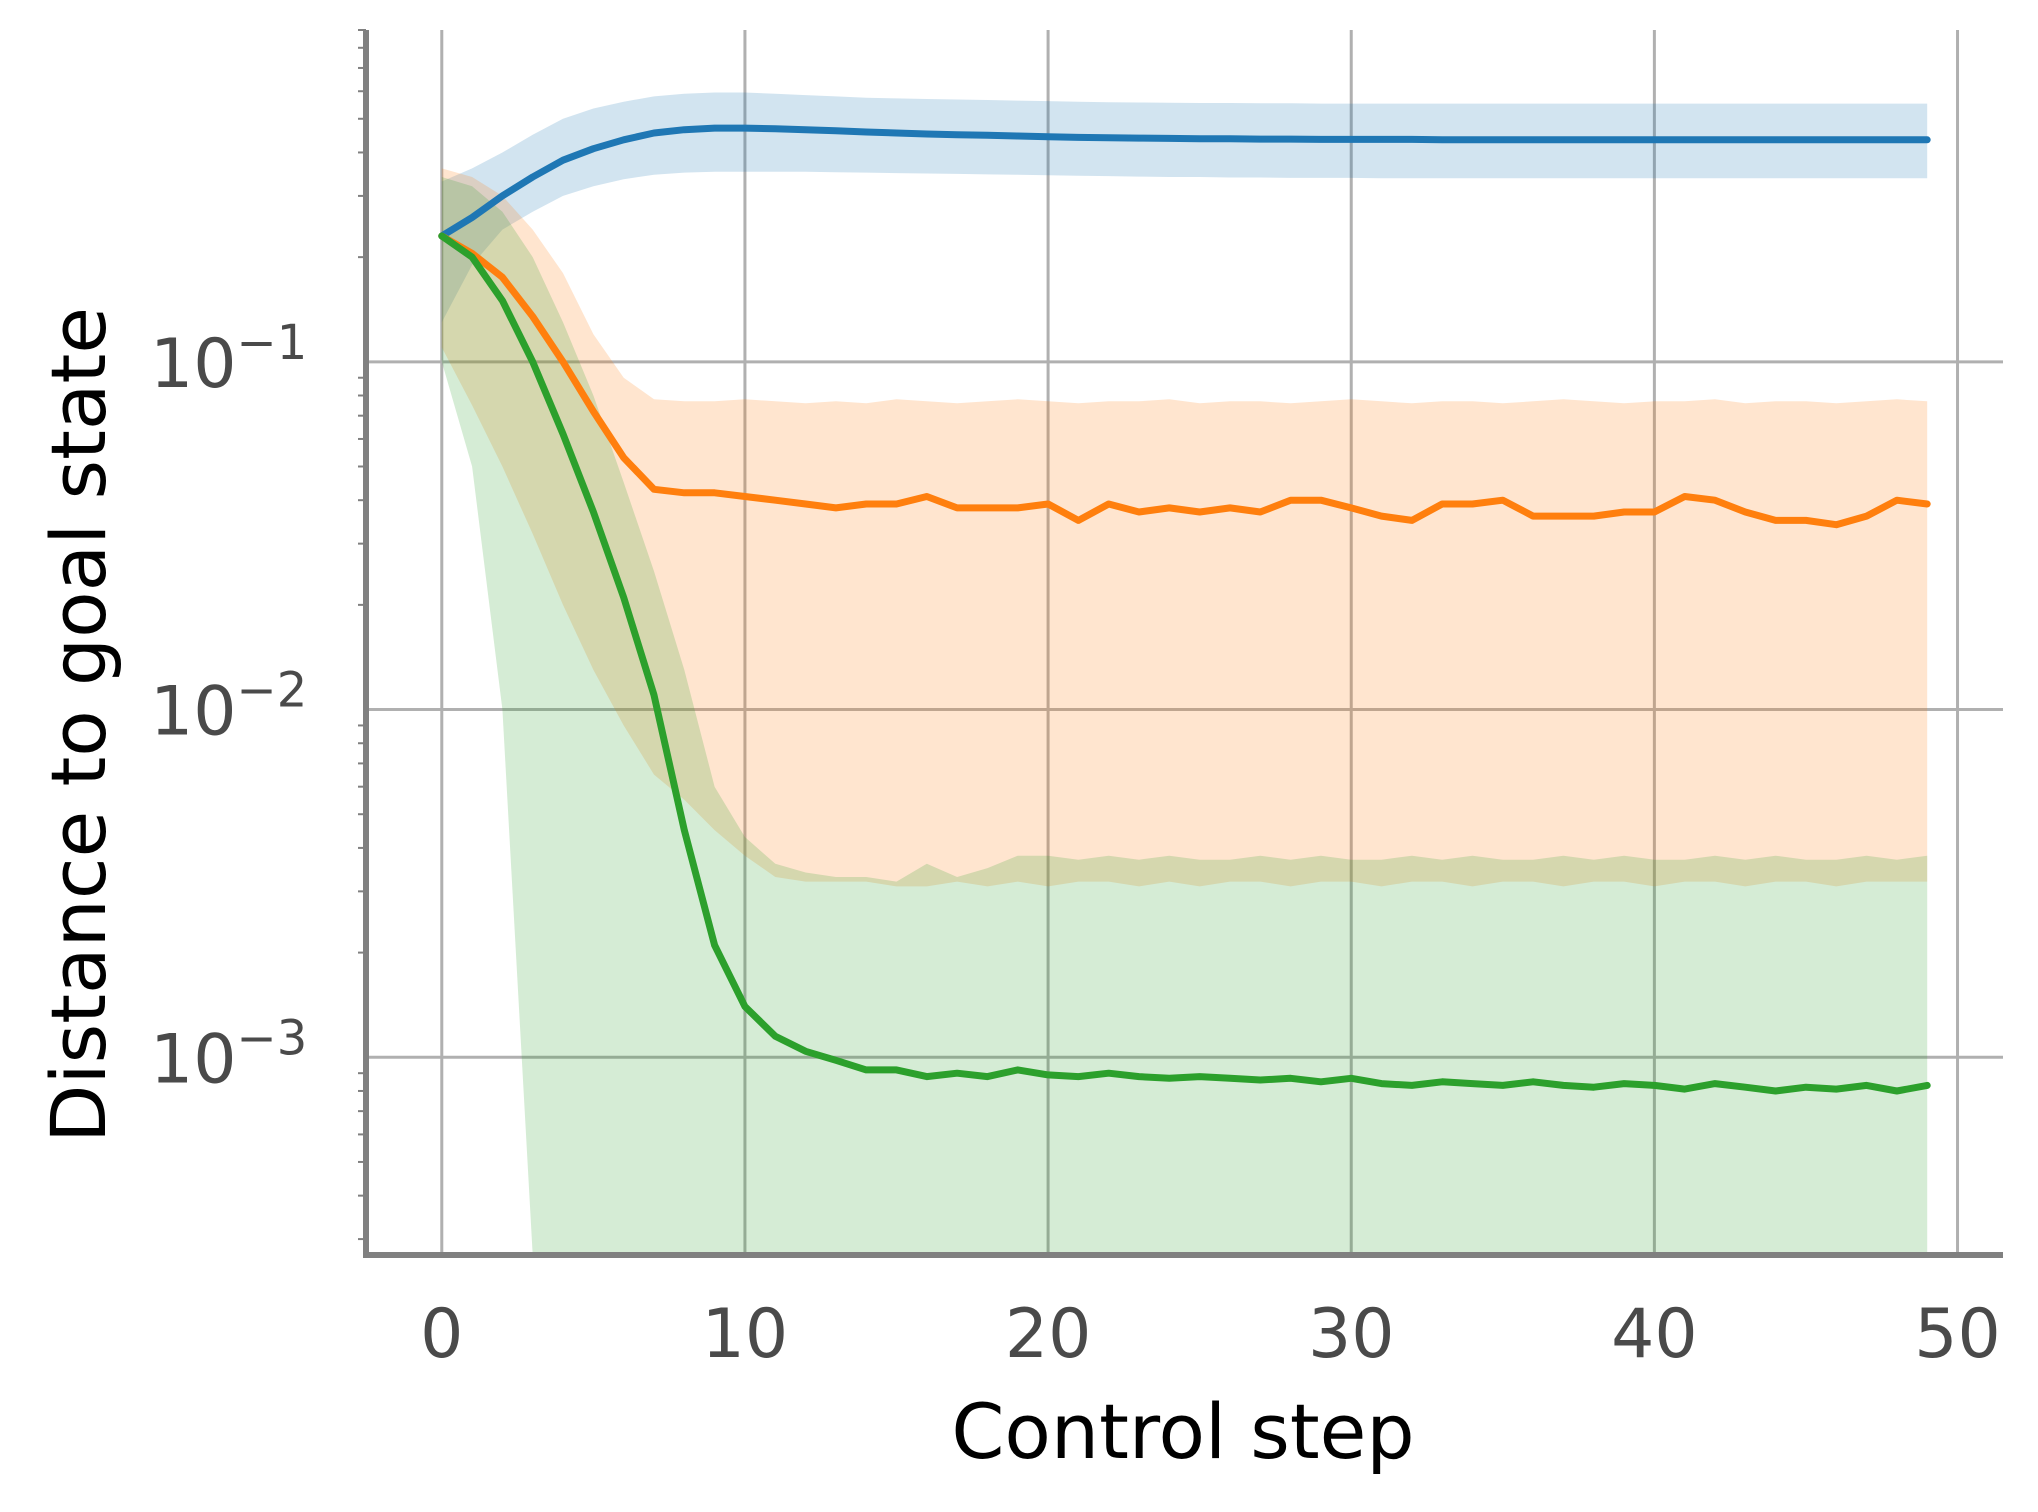 The width and height of the screenshot is (2038, 1512). What do you see at coordinates (228, 359) in the screenshot?
I see `y-tick-label-0: 10⁻¹` at bounding box center [228, 359].